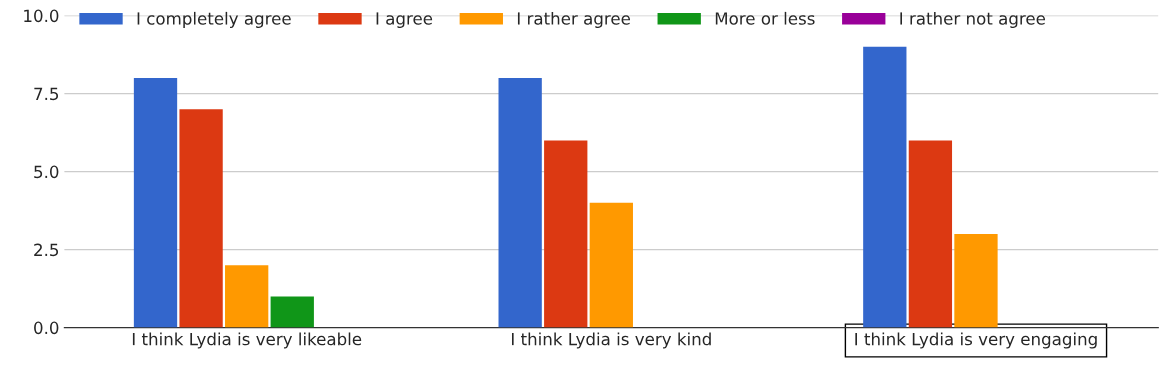 The width and height of the screenshot is (1170, 390). I want to click on y-tick-label: 2.5, so click(46, 250).